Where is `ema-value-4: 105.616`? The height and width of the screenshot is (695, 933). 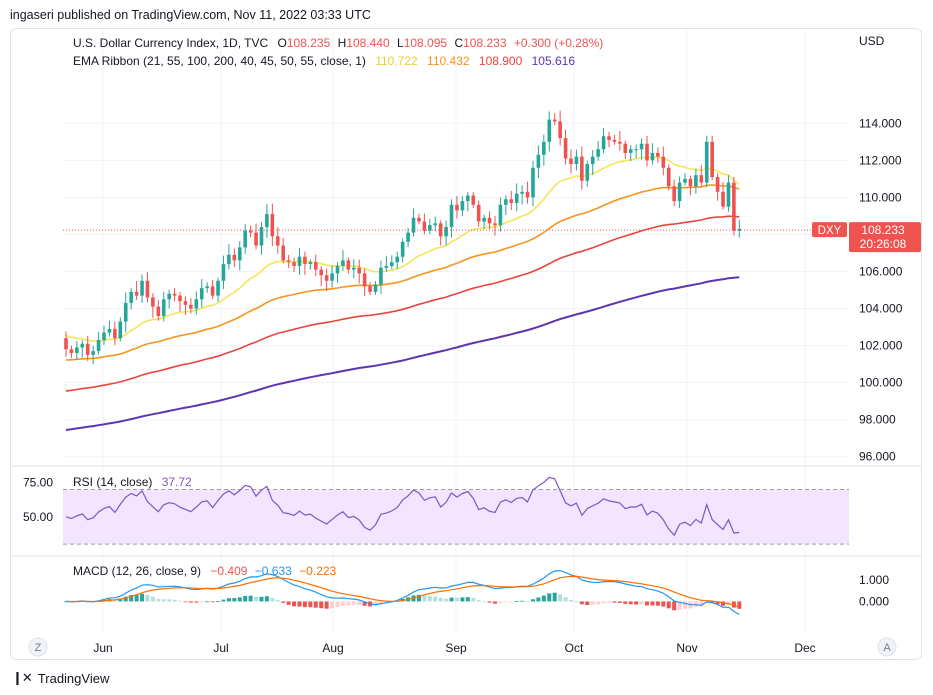 ema-value-4: 105.616 is located at coordinates (554, 61).